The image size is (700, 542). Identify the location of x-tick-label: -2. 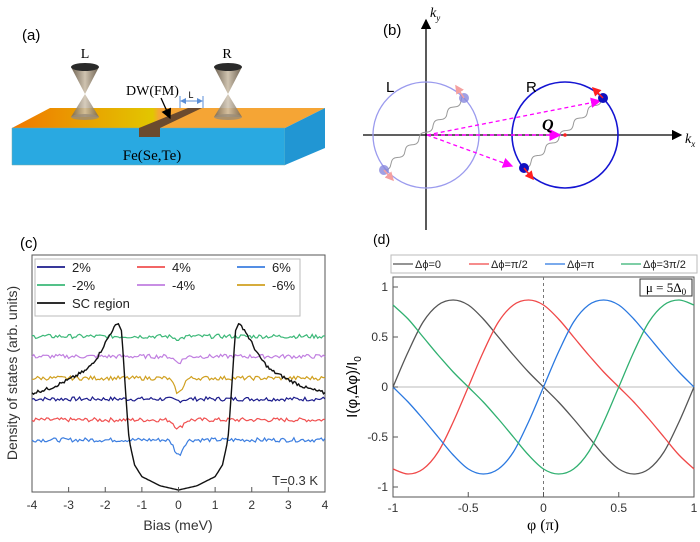
(105, 505).